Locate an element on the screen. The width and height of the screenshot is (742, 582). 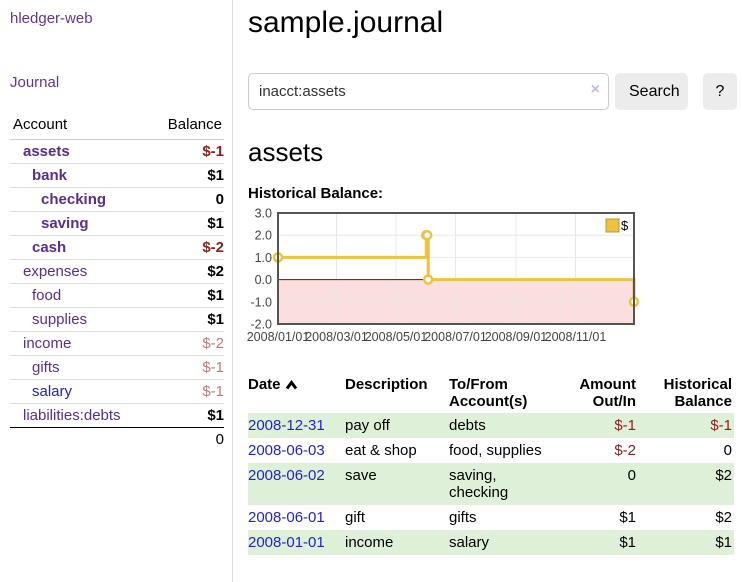
transaction-date-cell: 2008-06-02 is located at coordinates (296, 484).